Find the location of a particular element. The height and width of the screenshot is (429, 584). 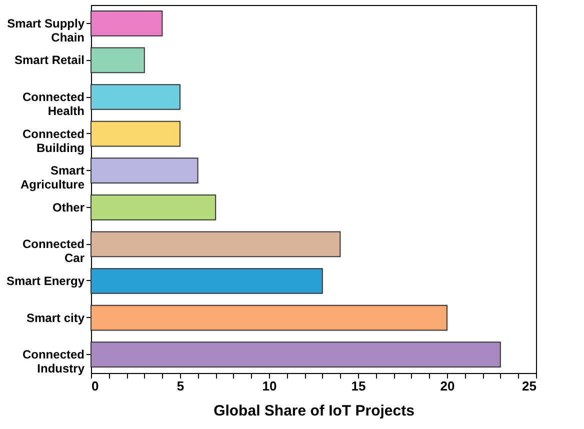

y-tick-label: Smart Energy is located at coordinates (45, 281).